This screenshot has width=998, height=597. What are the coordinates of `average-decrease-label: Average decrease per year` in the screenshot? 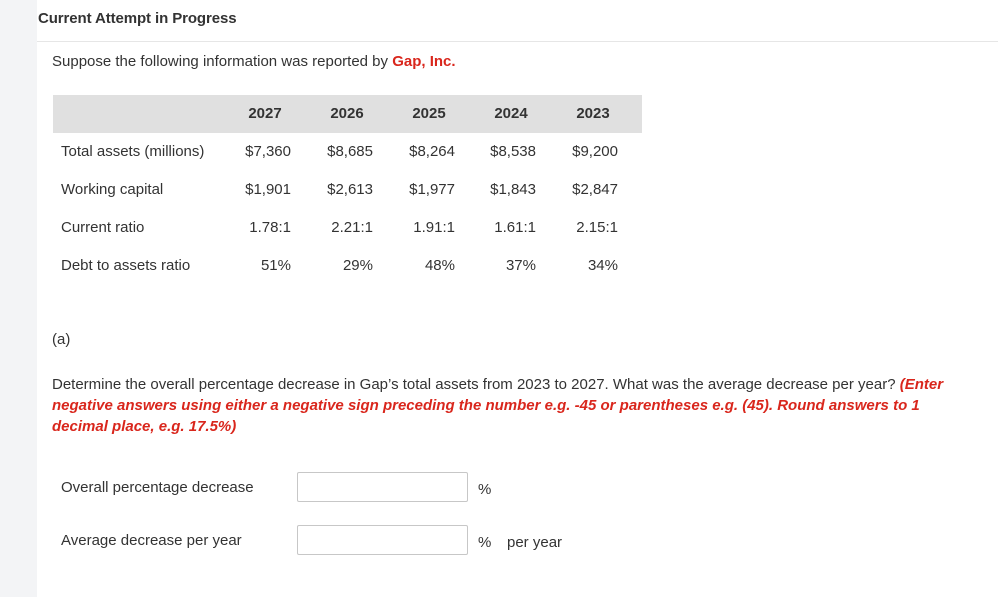 It's located at (151, 540).